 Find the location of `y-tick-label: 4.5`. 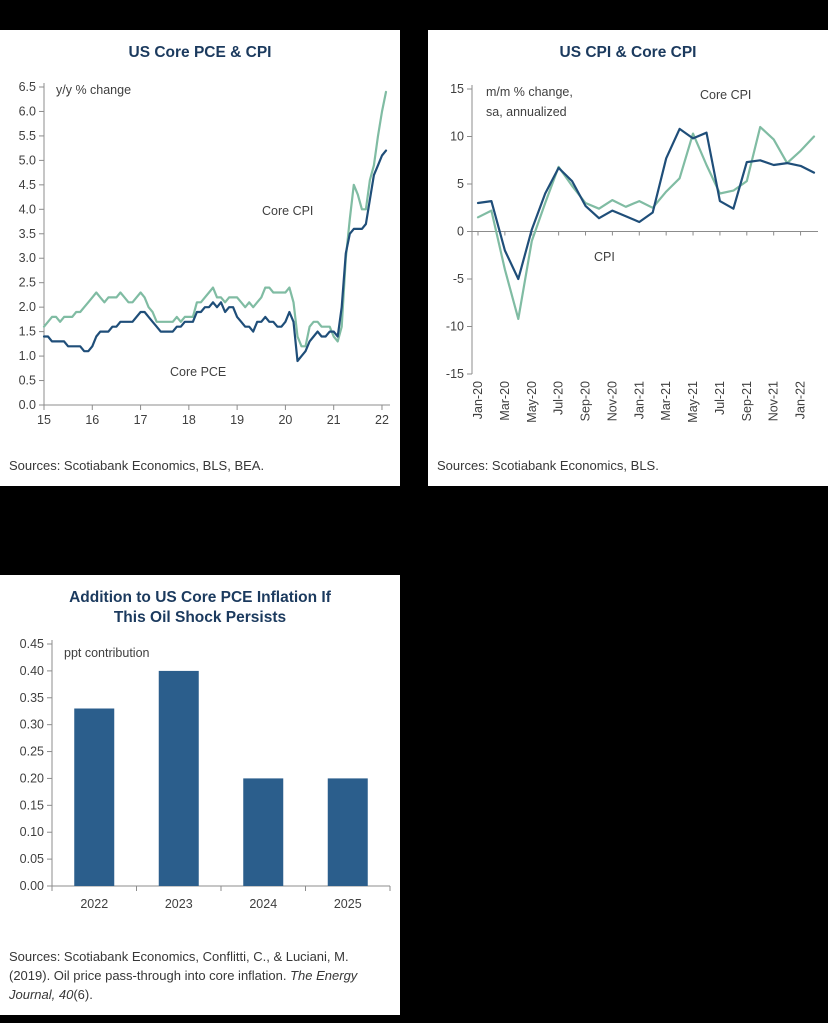

y-tick-label: 4.5 is located at coordinates (27, 185).